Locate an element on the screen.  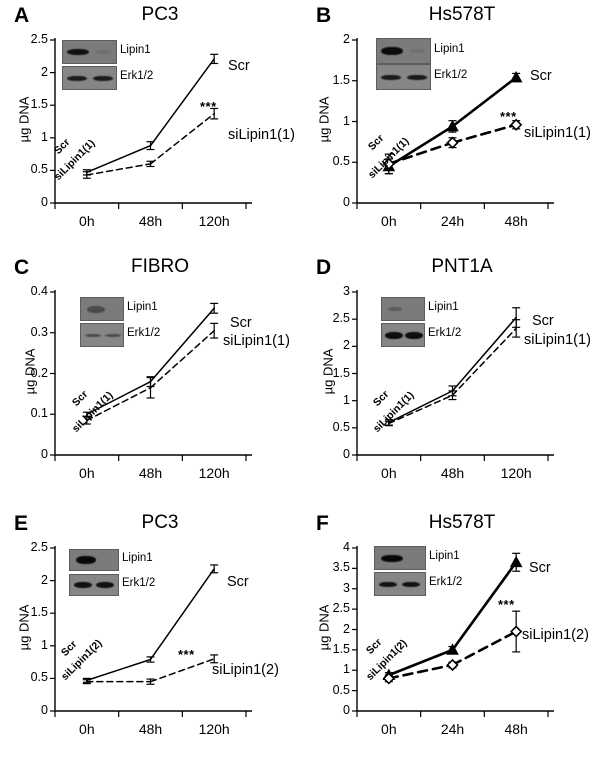
y-tick-label: 3.5 is located at coordinates (341, 567).